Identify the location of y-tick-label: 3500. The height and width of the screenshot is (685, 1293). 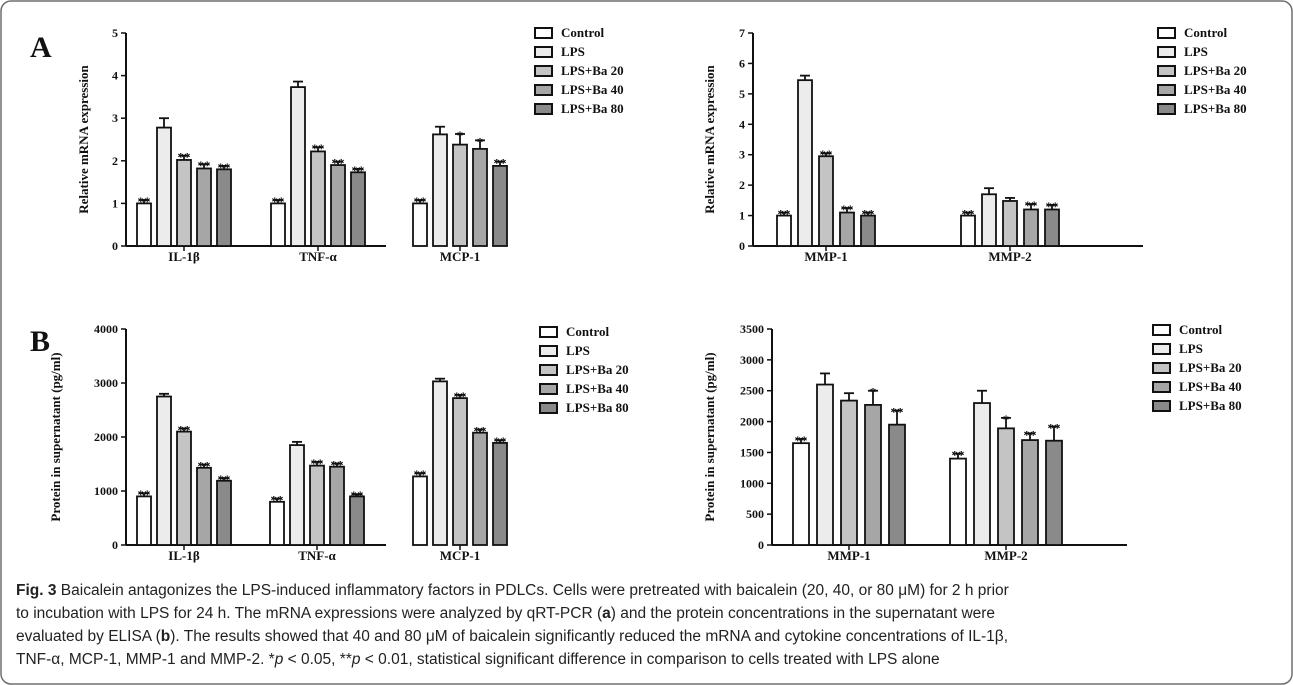
(752, 329).